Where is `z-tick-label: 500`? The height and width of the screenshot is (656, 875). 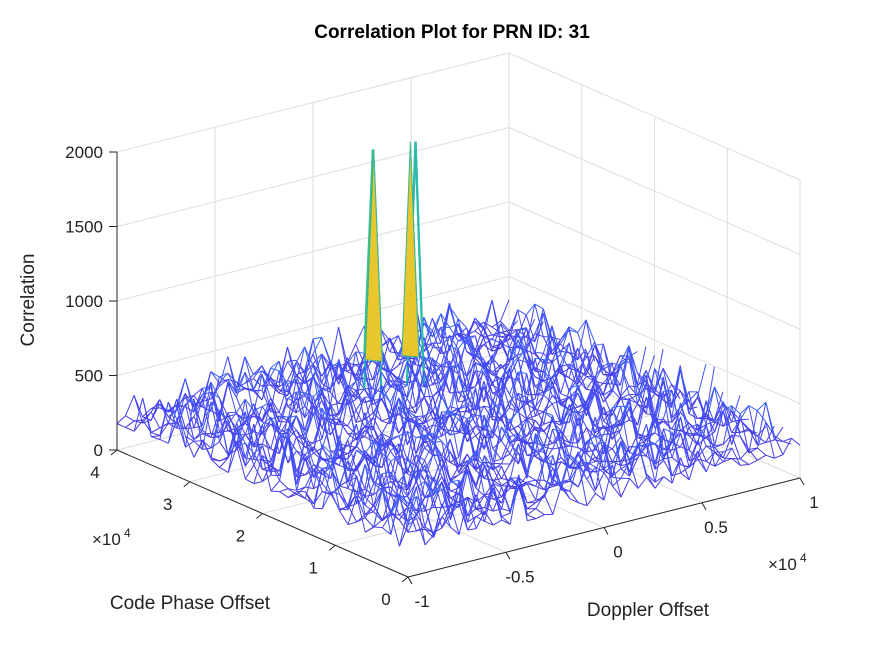 z-tick-label: 500 is located at coordinates (89, 376).